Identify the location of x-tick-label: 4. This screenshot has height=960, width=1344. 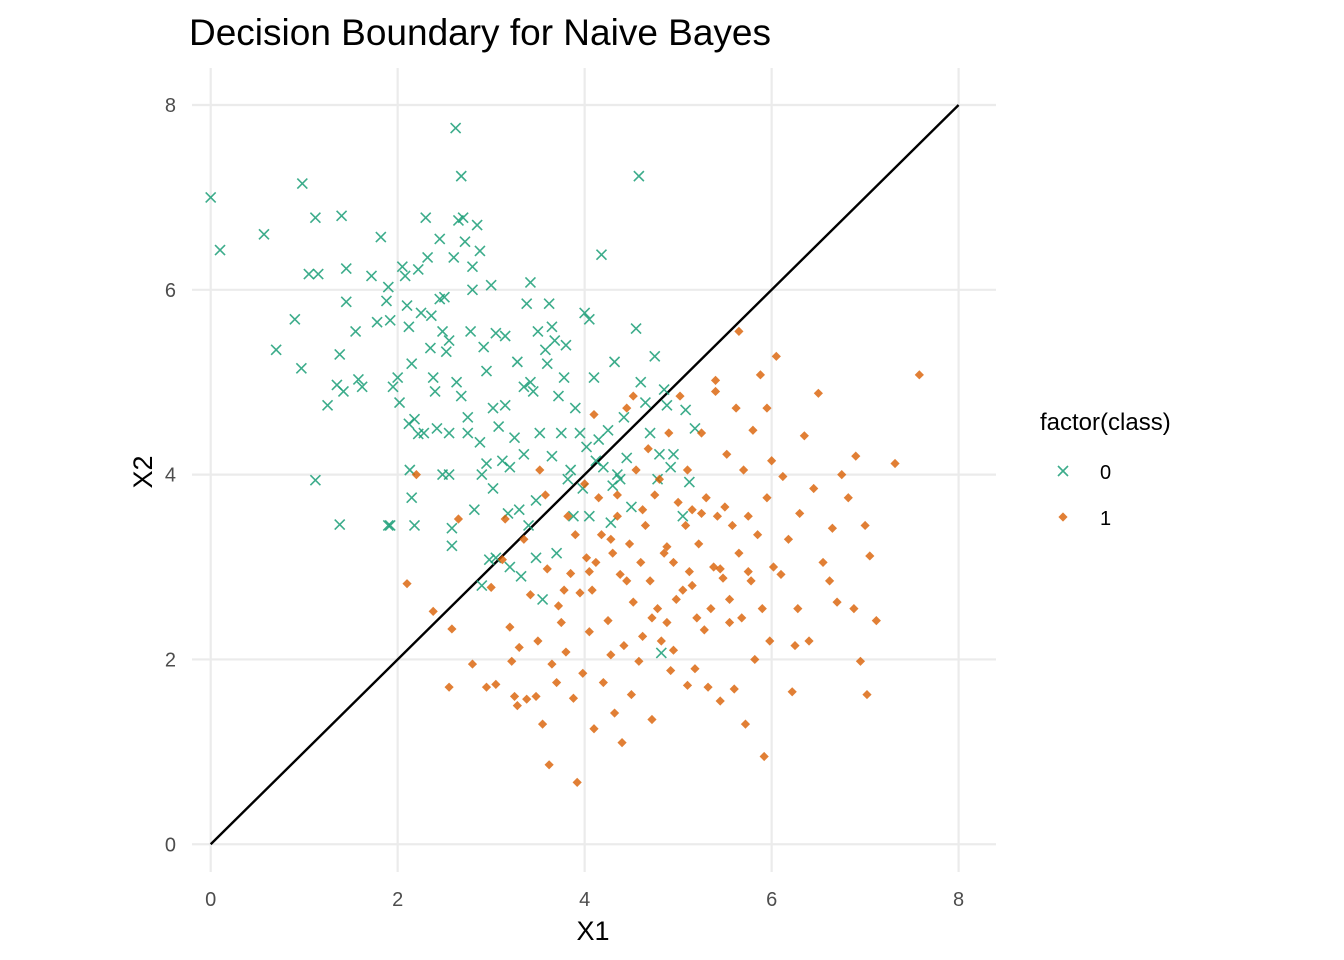
(584, 900).